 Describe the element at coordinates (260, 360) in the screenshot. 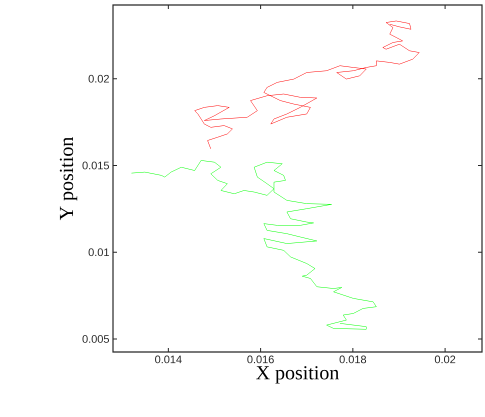

I see `x-tick-label: 0.016` at that location.